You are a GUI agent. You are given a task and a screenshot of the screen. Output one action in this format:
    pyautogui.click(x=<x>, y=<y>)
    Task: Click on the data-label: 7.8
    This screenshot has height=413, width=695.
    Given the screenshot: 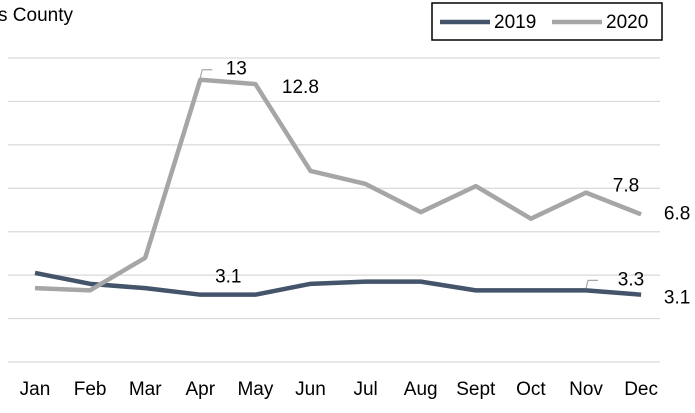 What is the action you would take?
    pyautogui.click(x=626, y=186)
    